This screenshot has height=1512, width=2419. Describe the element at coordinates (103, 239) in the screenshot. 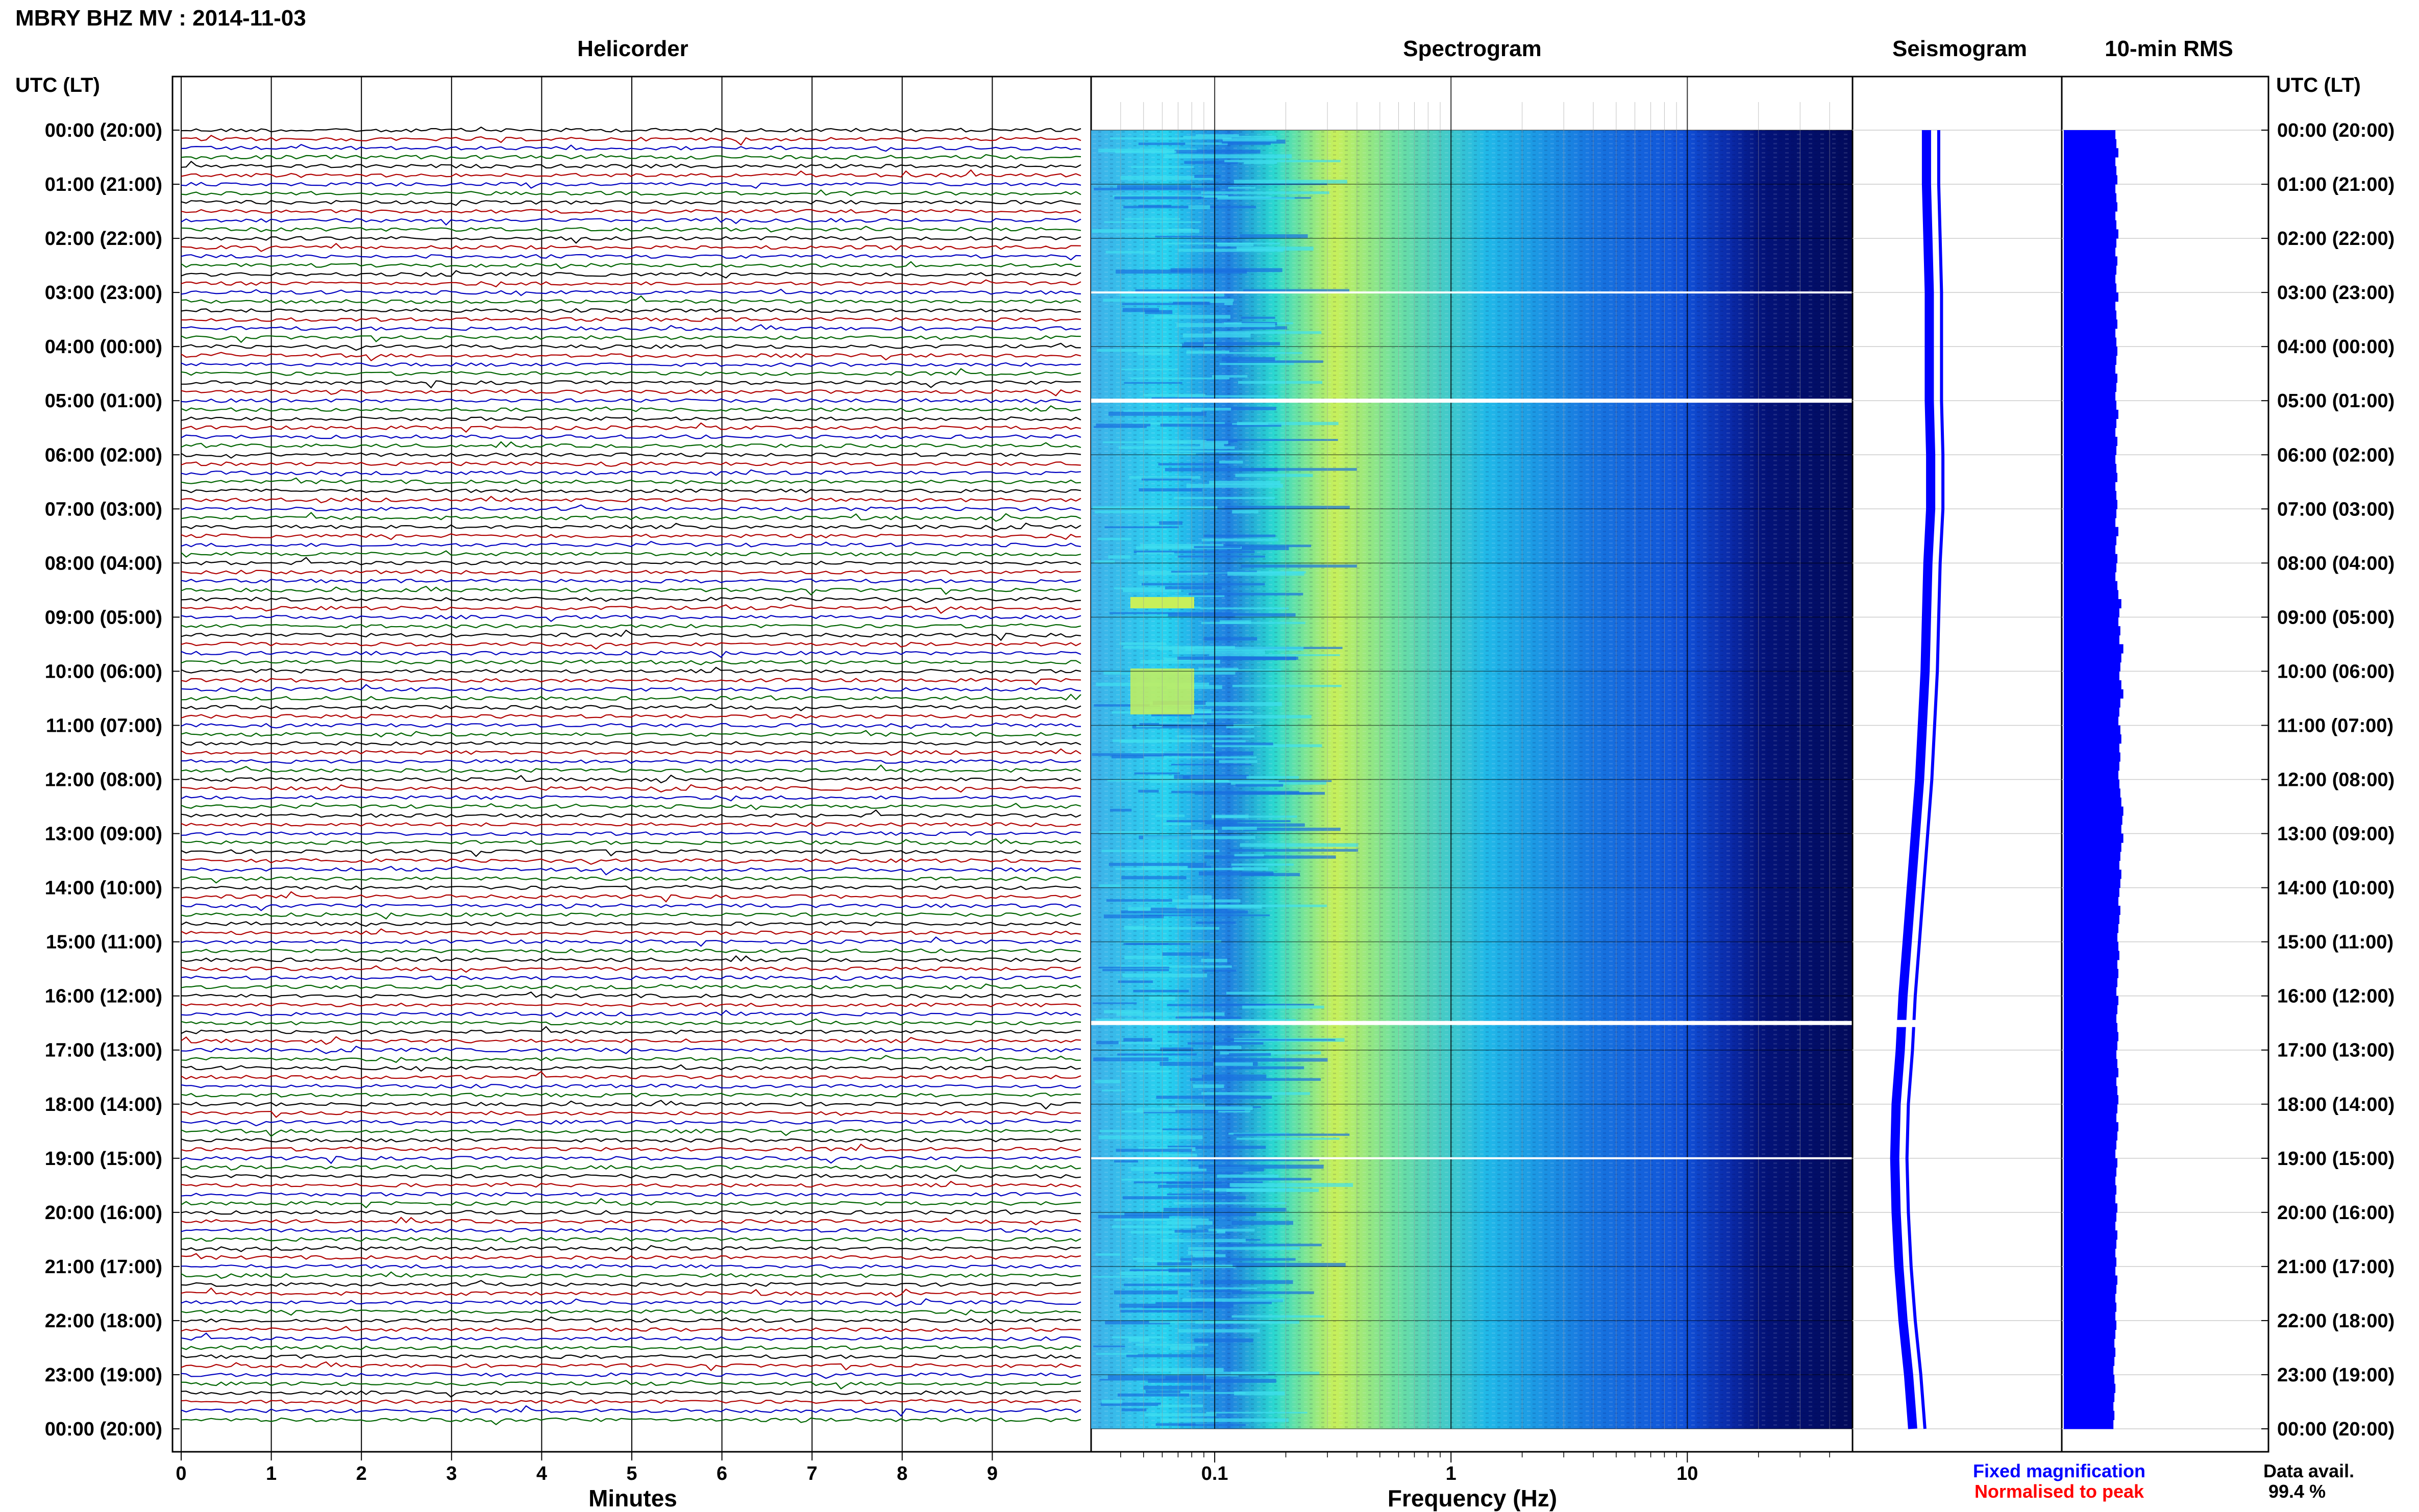

I see `time-label: 02:00 (22:00)` at that location.